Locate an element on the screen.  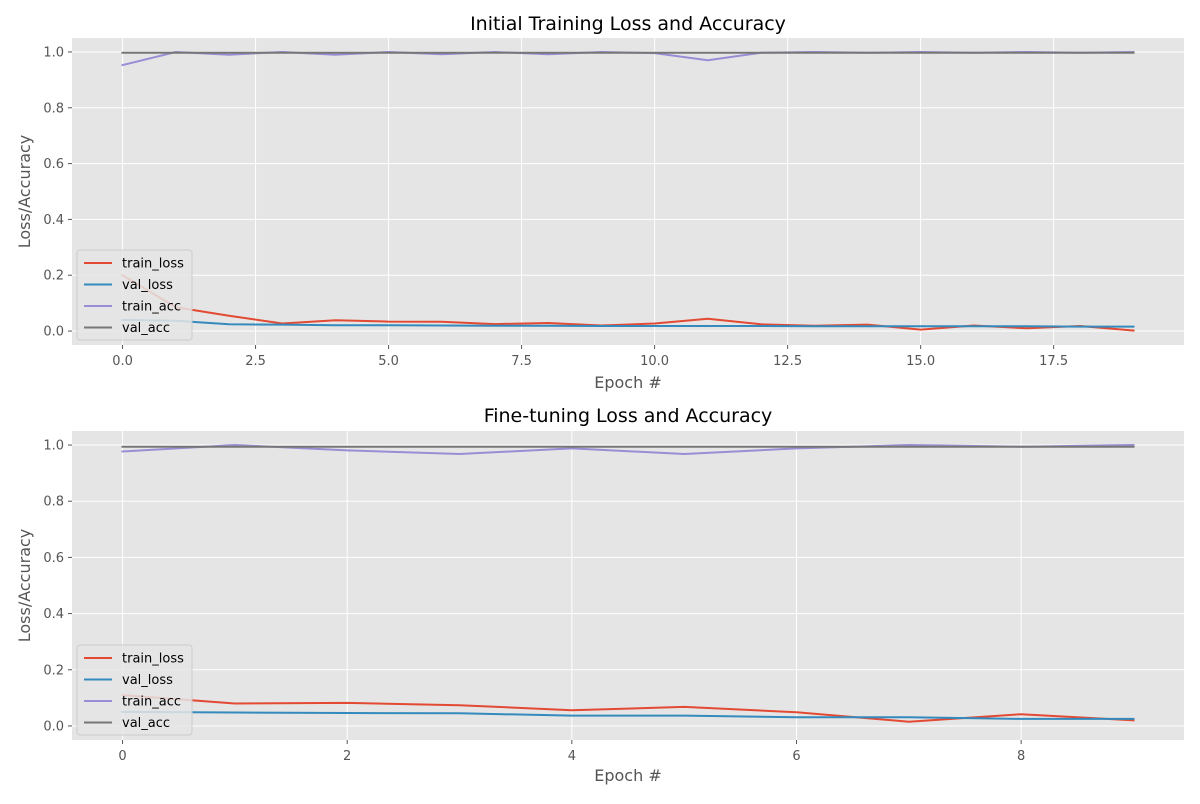
x-tick-label: 8 is located at coordinates (1021, 756).